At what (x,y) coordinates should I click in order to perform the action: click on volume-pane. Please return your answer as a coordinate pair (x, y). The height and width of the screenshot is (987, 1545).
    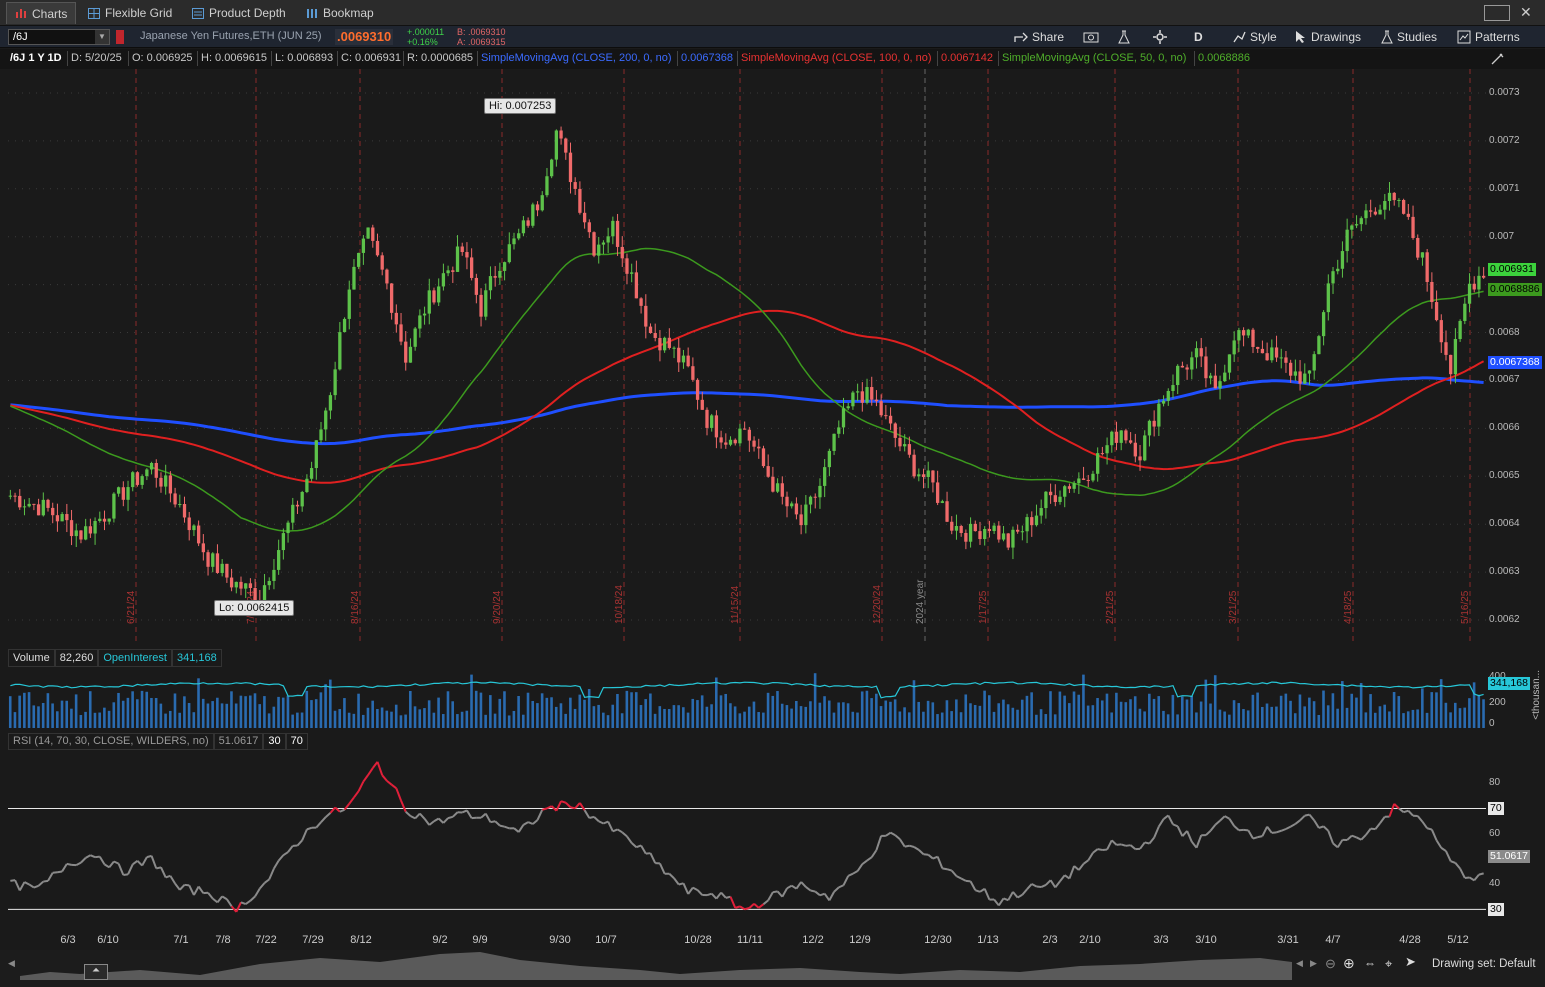
    Looking at the image, I should click on (747, 698).